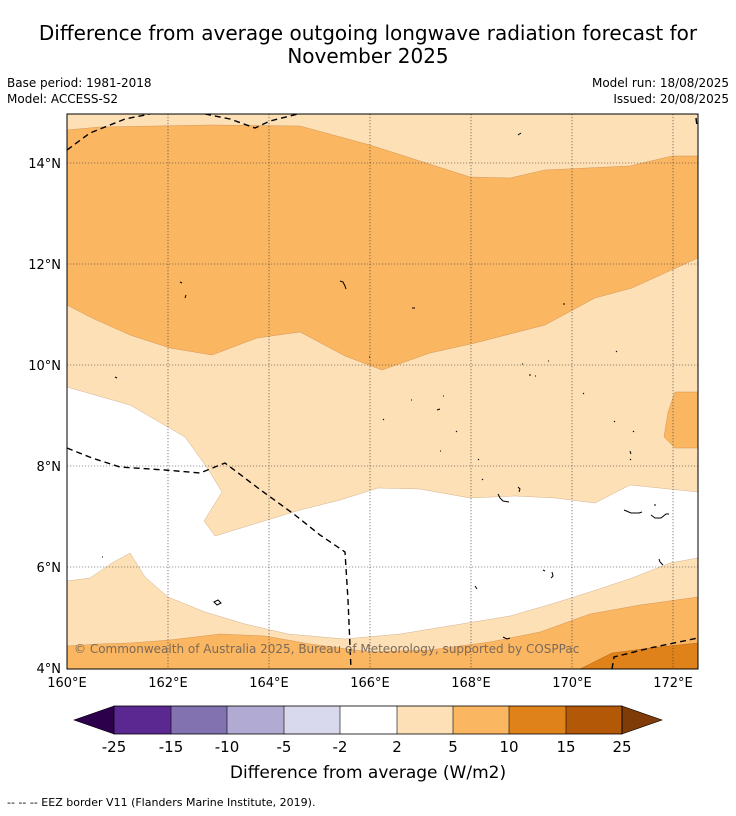  Describe the element at coordinates (680, 420) in the screenshot. I see `contour-5-10-east-patch` at that location.